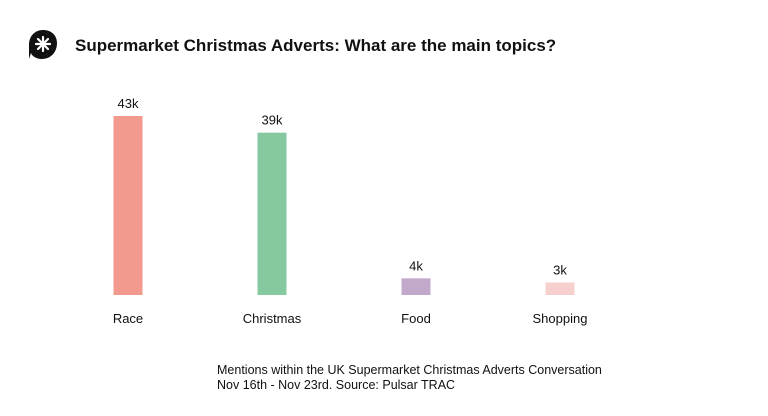 Image resolution: width=768 pixels, height=416 pixels. Describe the element at coordinates (416, 286) in the screenshot. I see `bar-food` at that location.